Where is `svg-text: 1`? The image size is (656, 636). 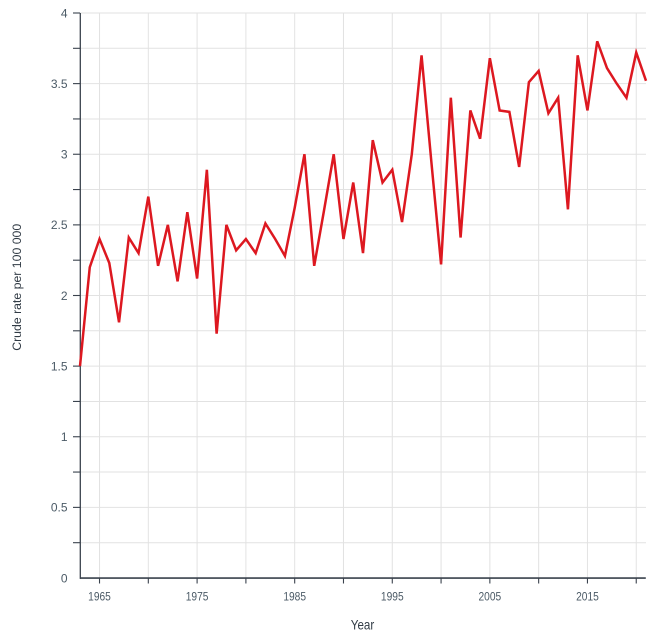
svg-text: 1 is located at coordinates (64, 437).